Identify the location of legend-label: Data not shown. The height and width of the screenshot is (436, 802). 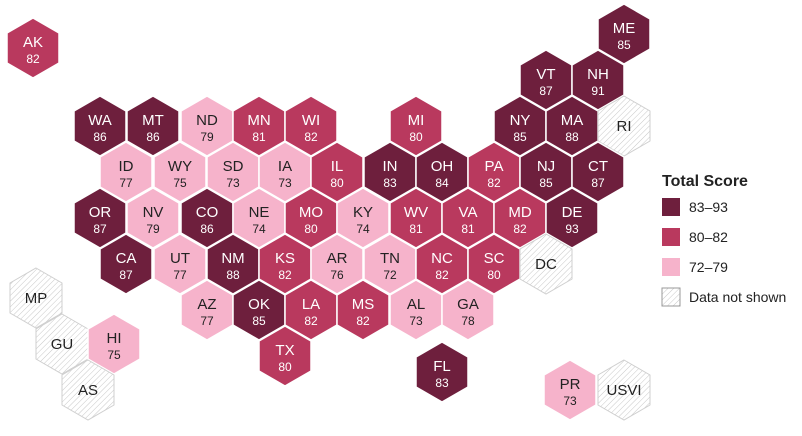
(737, 297).